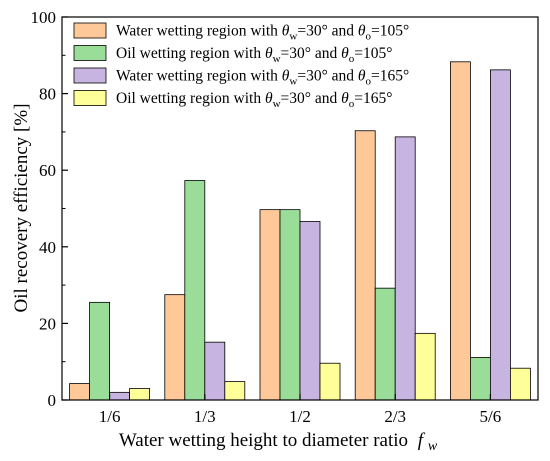 This screenshot has height=461, width=550. I want to click on x-tick-label: 1/6, so click(110, 416).